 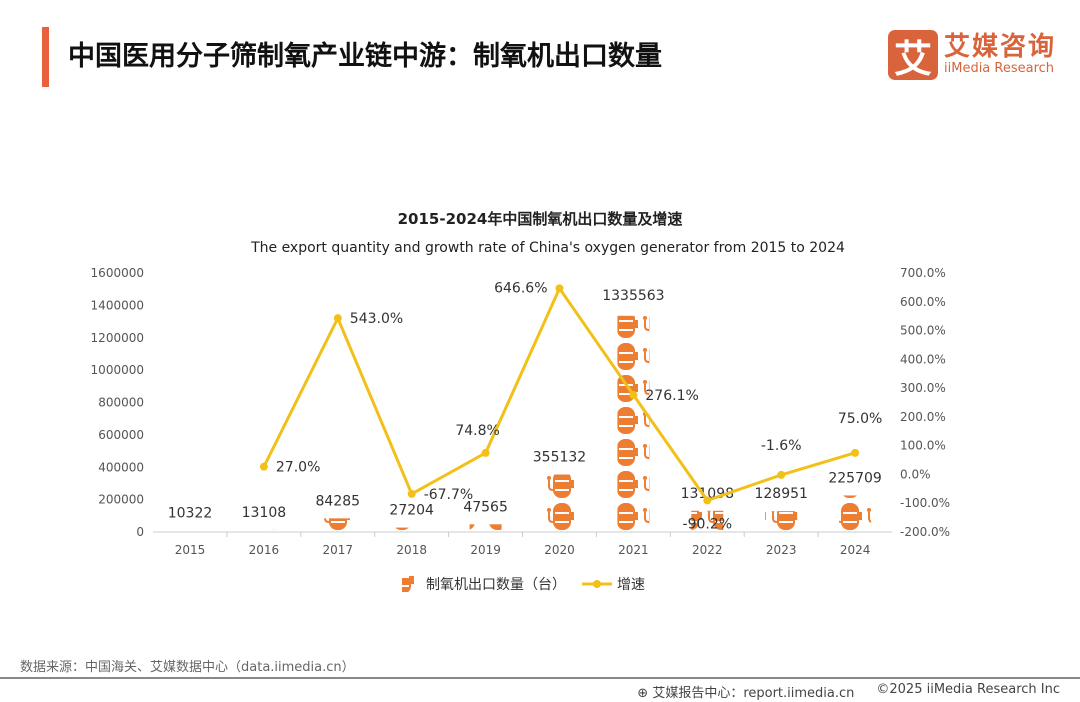 What do you see at coordinates (707, 500) in the screenshot?
I see `growth-point-2022` at bounding box center [707, 500].